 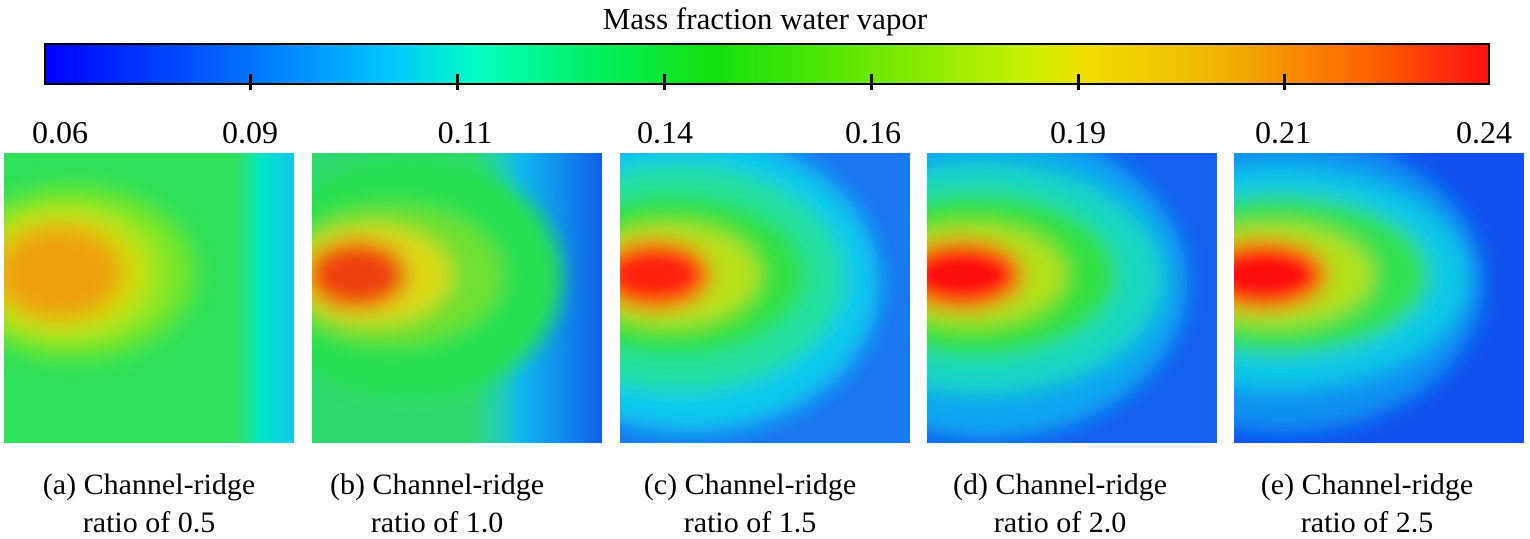 I want to click on colorbar-label: 0.21, so click(x=1283, y=132).